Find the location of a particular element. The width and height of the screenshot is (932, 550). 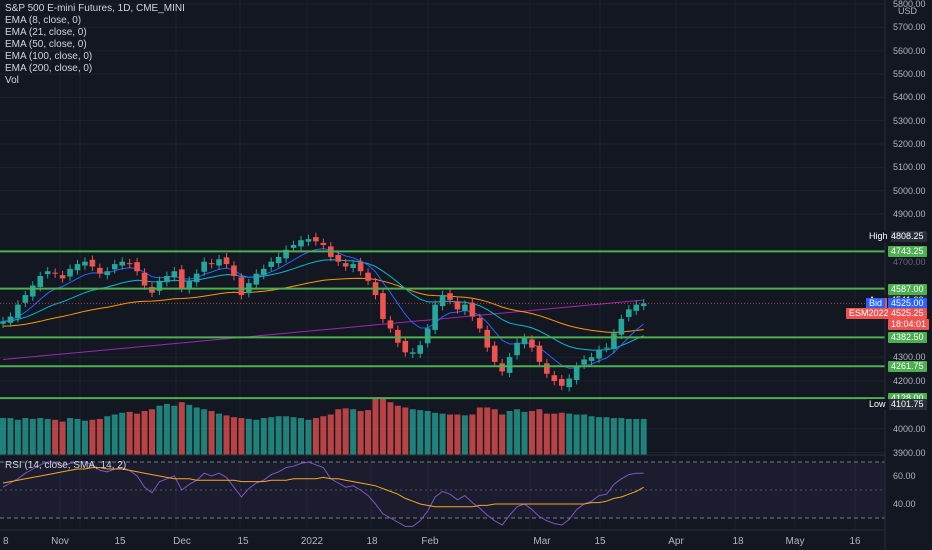

indicator-ema-200: EMA (200, close, 0) is located at coordinates (49, 68).